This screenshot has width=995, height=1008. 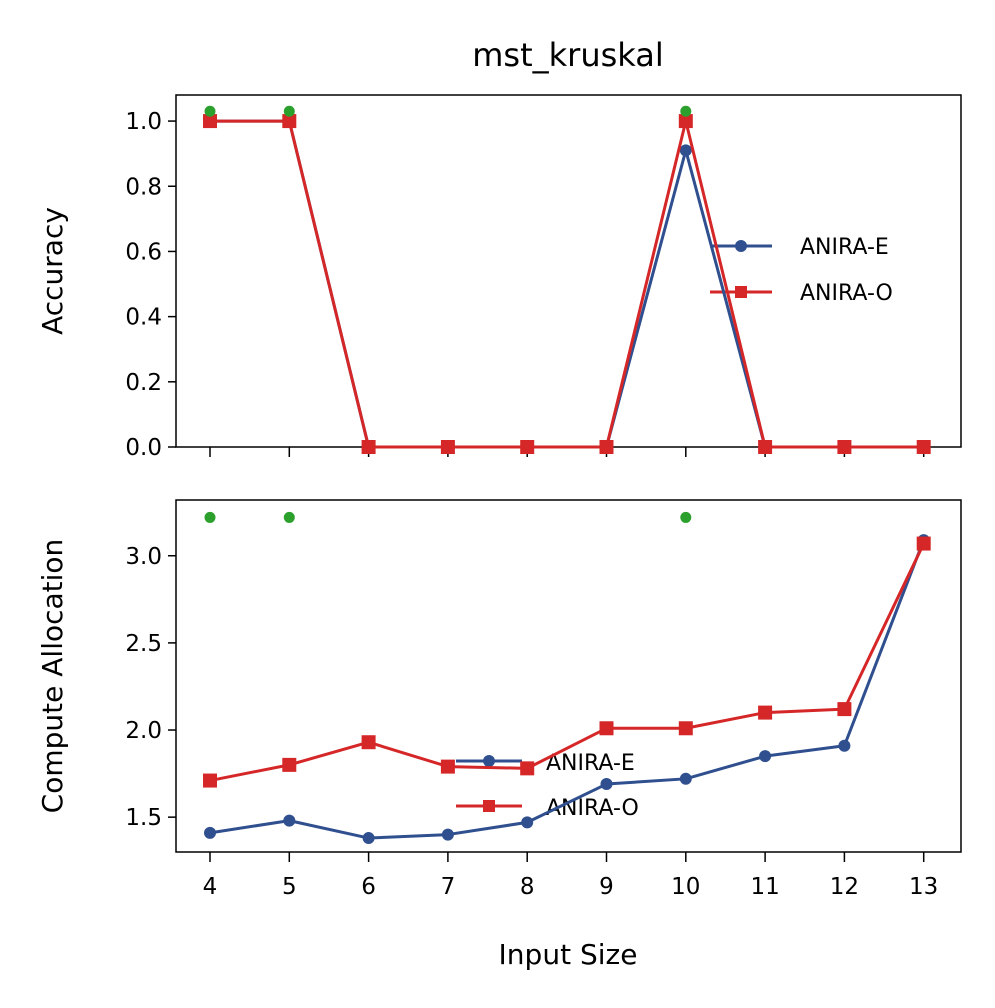 What do you see at coordinates (52, 676) in the screenshot?
I see `compute-ylabel: Compute Allocation` at bounding box center [52, 676].